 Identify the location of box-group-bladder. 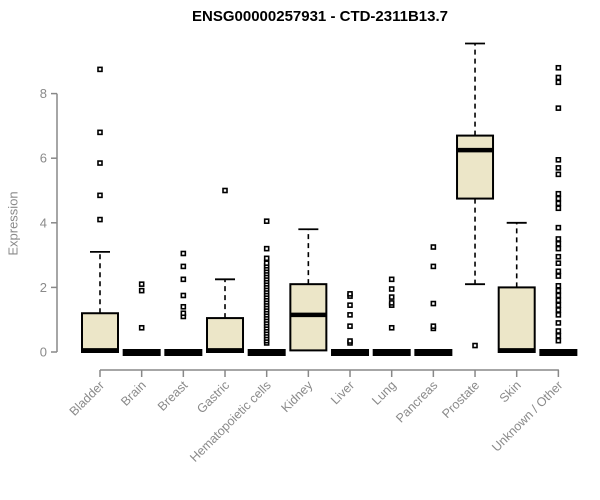
(100, 209).